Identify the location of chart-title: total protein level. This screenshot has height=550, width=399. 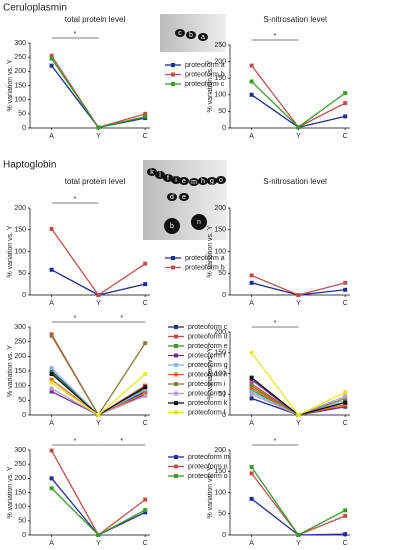
(95, 181).